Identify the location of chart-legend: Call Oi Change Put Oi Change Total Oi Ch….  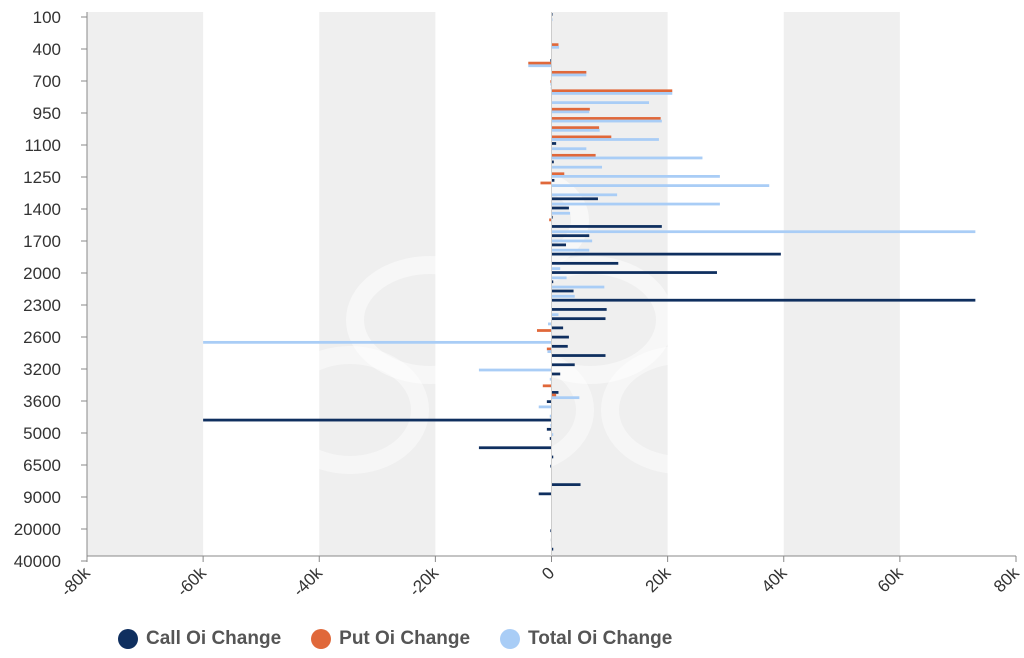
(395, 639).